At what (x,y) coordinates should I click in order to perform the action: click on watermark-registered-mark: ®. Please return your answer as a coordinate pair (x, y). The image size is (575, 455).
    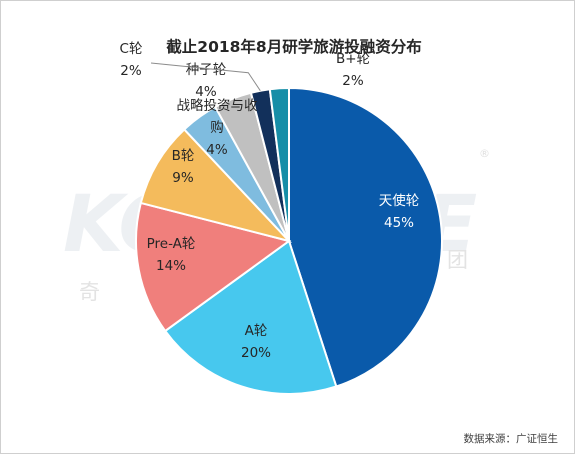
    Looking at the image, I should click on (484, 153).